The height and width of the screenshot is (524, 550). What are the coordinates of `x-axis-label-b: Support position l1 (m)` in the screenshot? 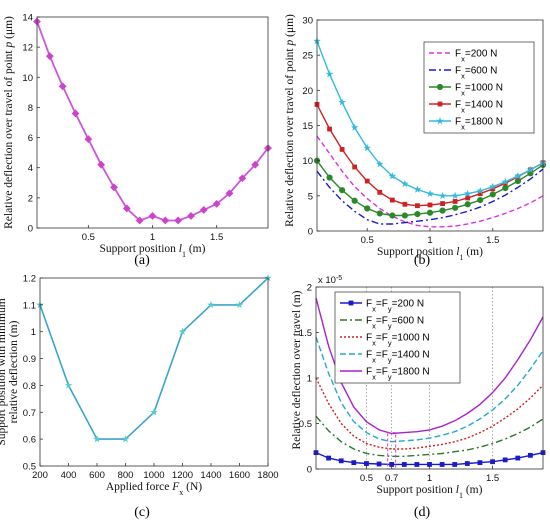 It's located at (430, 254).